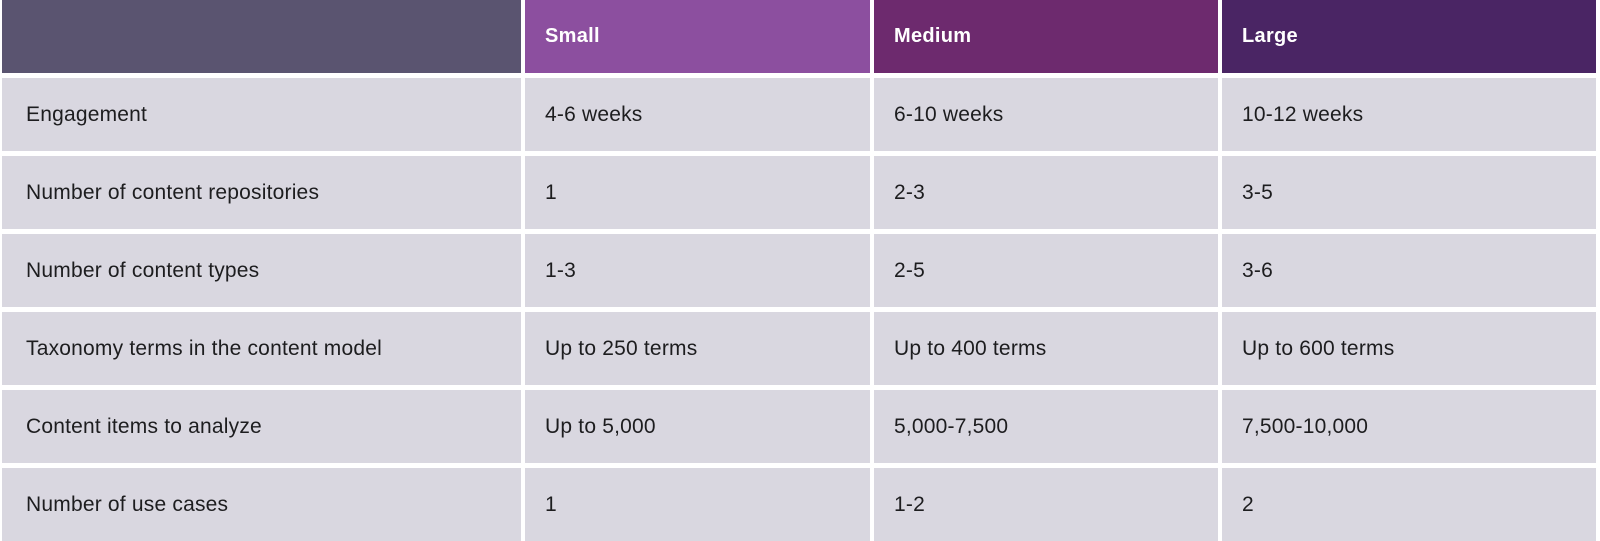  Describe the element at coordinates (261, 114) in the screenshot. I see `row-label-engagement: Engagement` at that location.